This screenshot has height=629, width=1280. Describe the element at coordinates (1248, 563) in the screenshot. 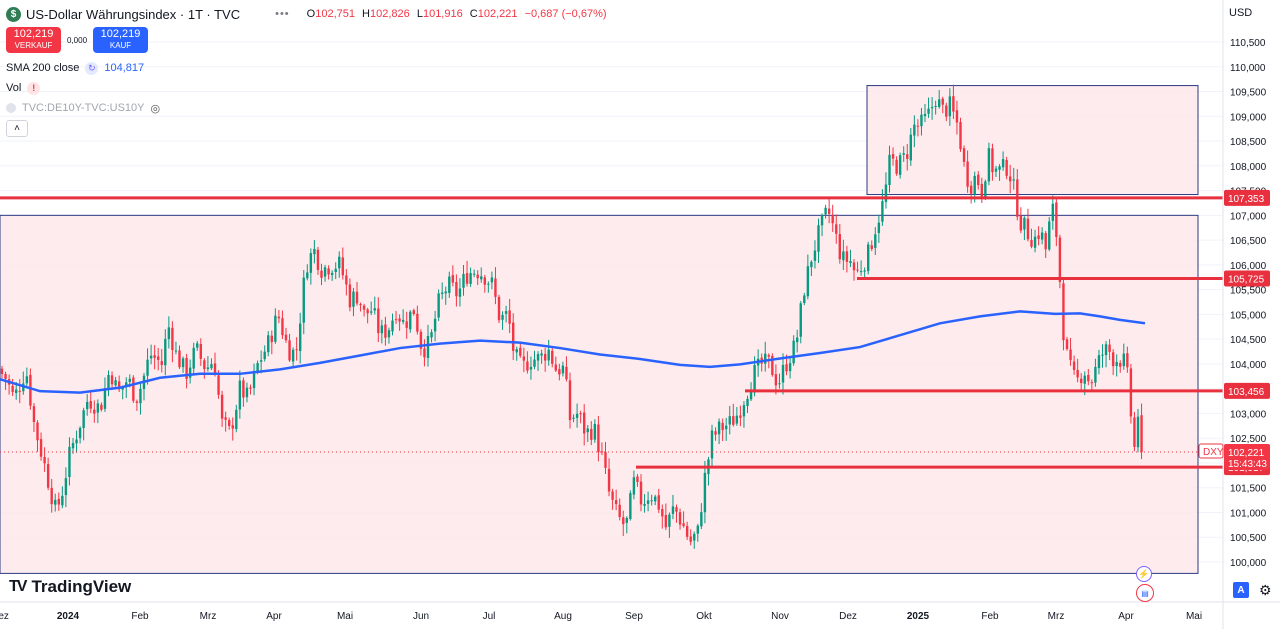

I see `price-tick-label: 100,000` at that location.